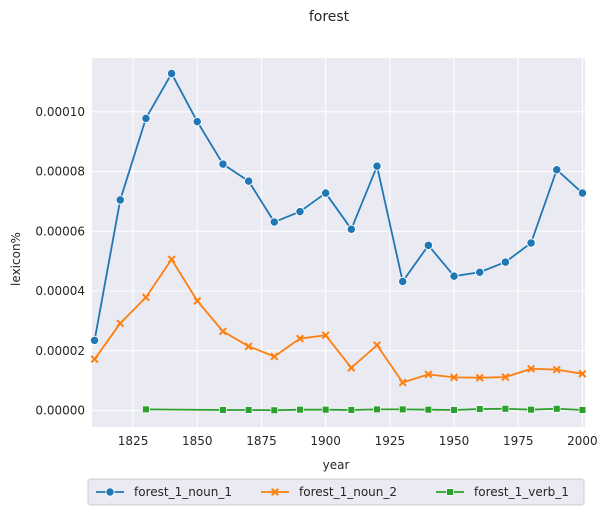 This screenshot has width=606, height=515. Describe the element at coordinates (60, 411) in the screenshot. I see `y-tick-label: 0.00000` at that location.